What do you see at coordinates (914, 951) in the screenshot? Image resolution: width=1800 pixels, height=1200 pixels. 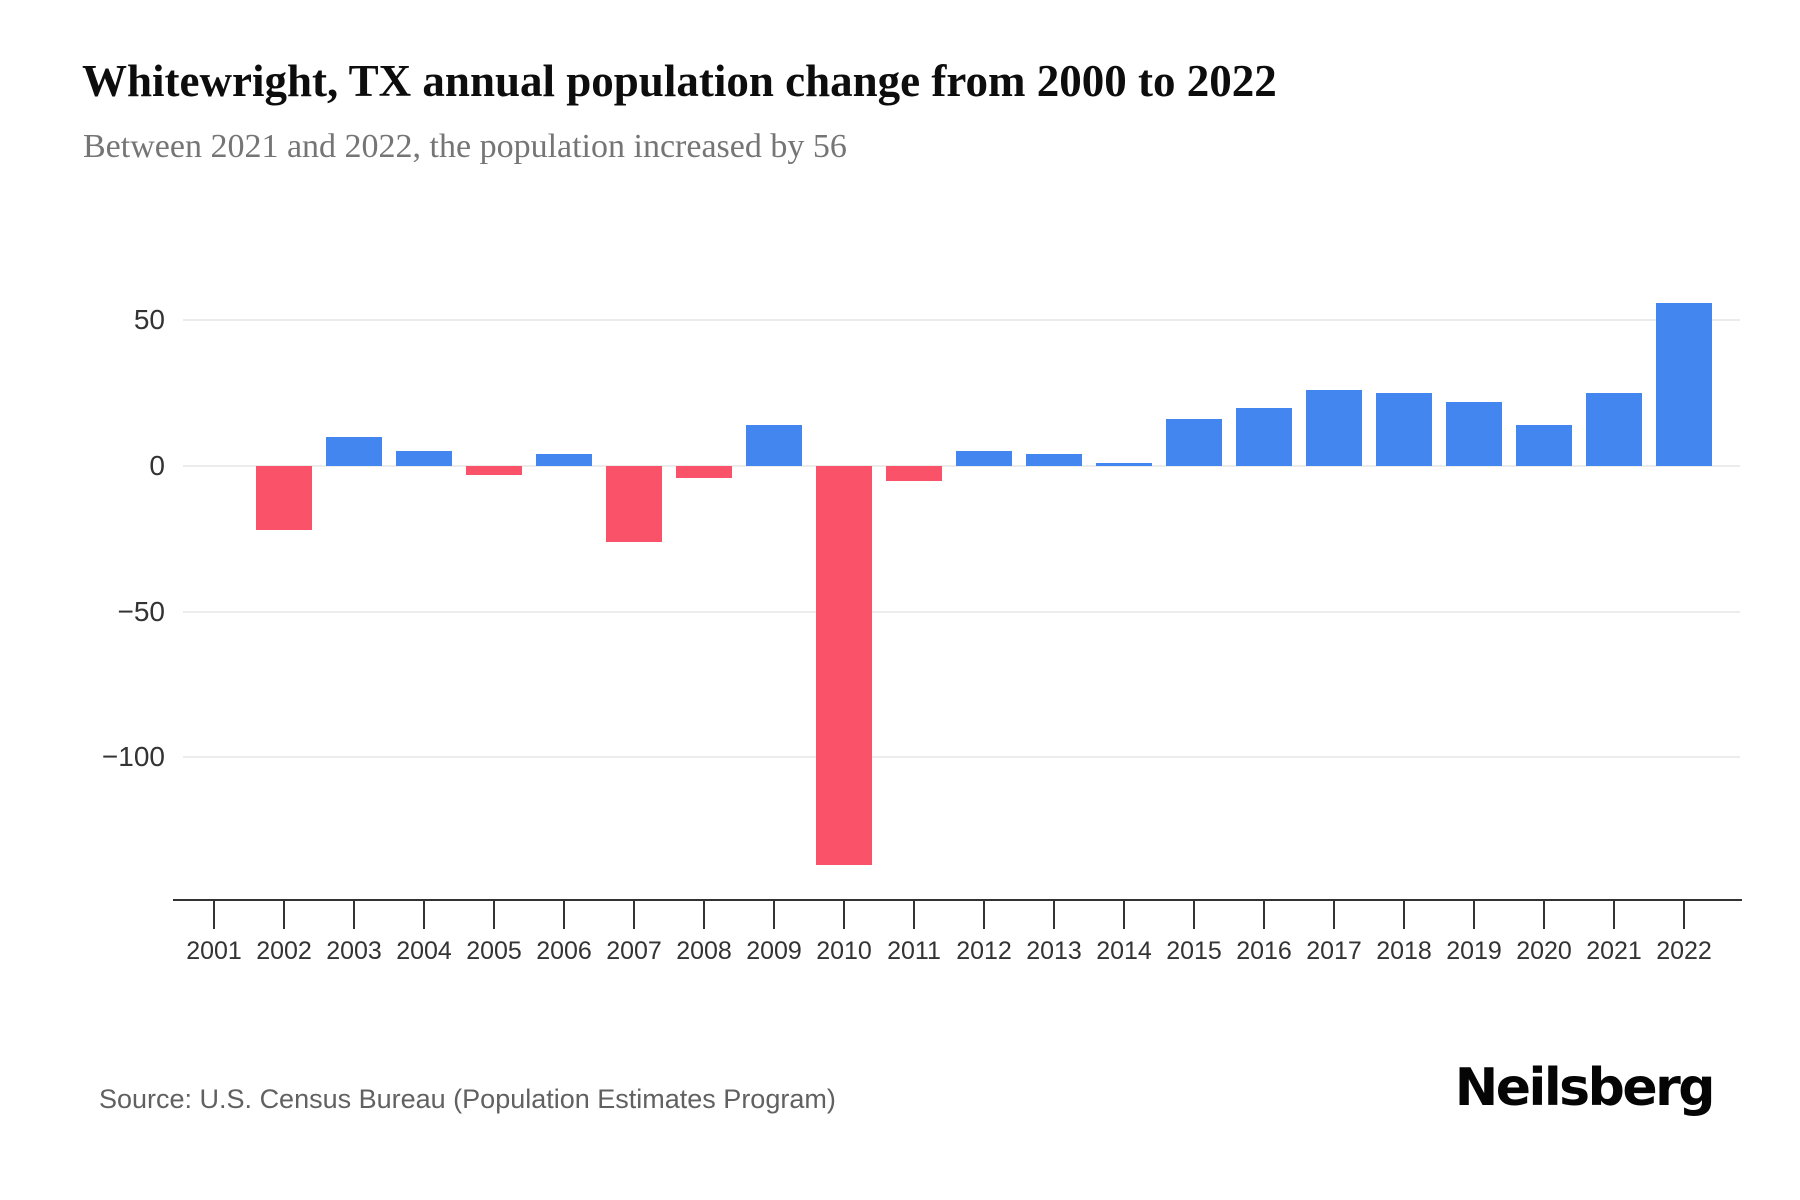 I see `x-axis-label: 2011` at bounding box center [914, 951].